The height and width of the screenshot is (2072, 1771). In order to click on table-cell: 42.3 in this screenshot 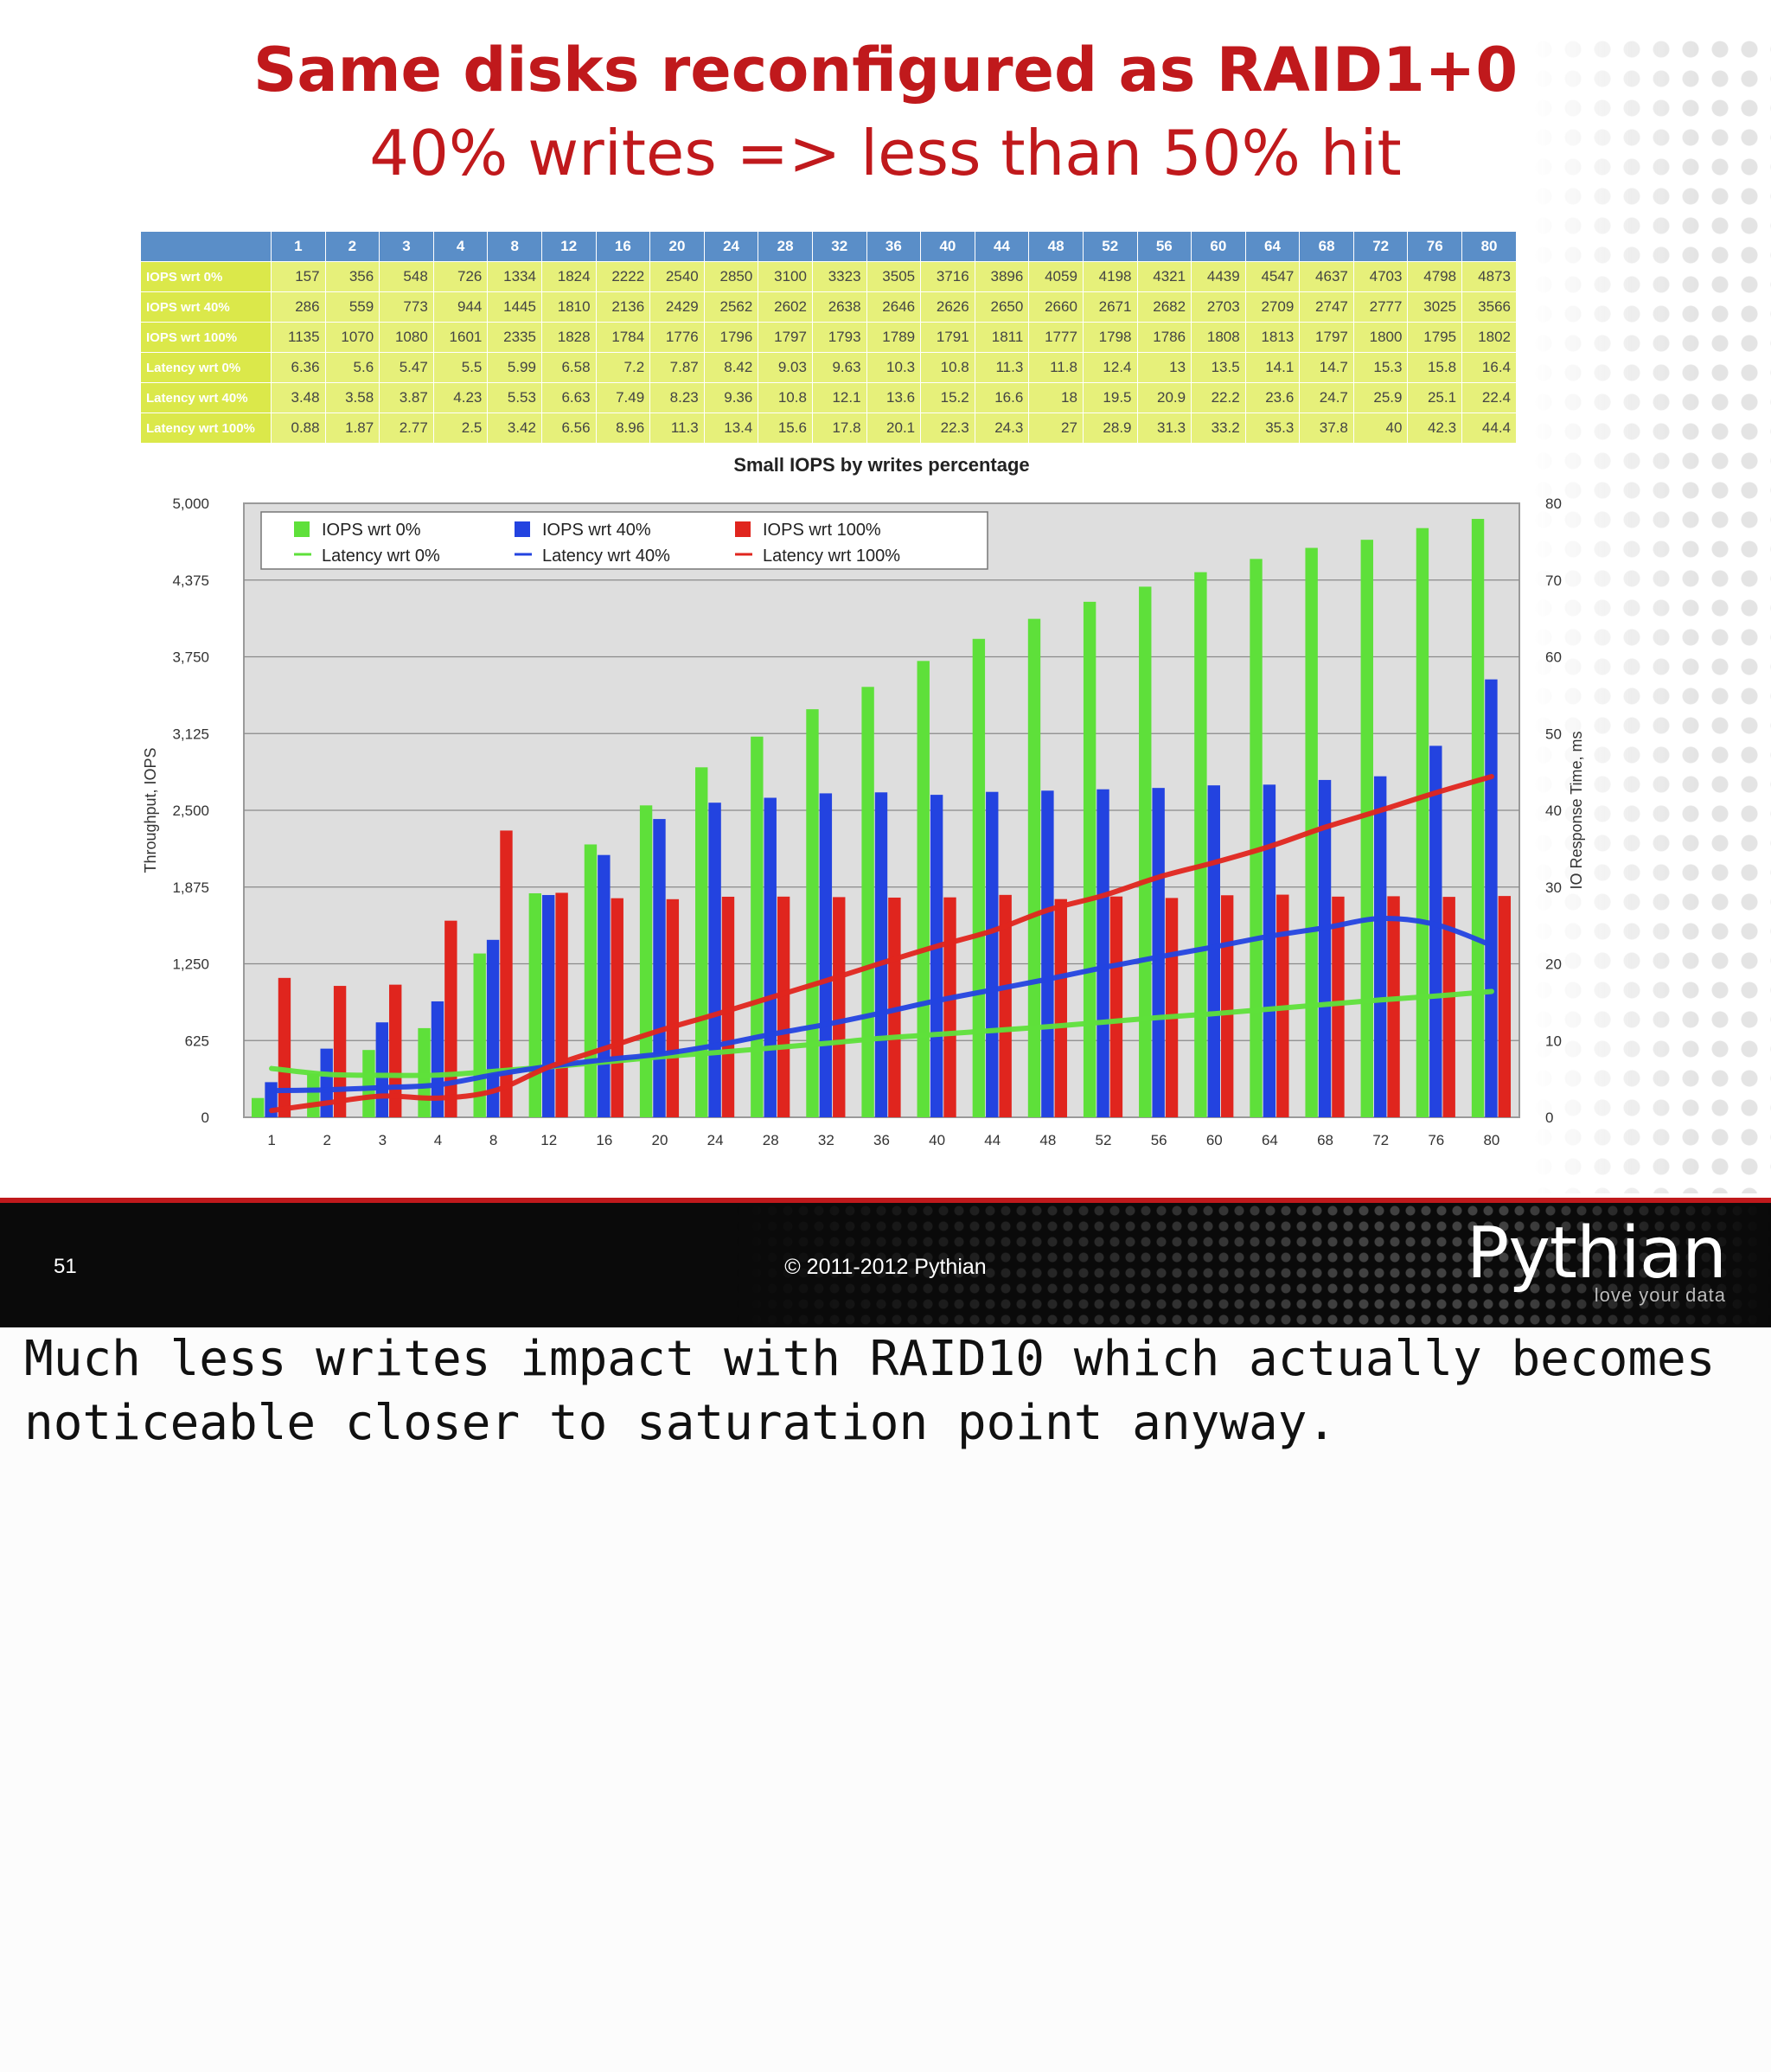, I will do `click(1435, 428)`.